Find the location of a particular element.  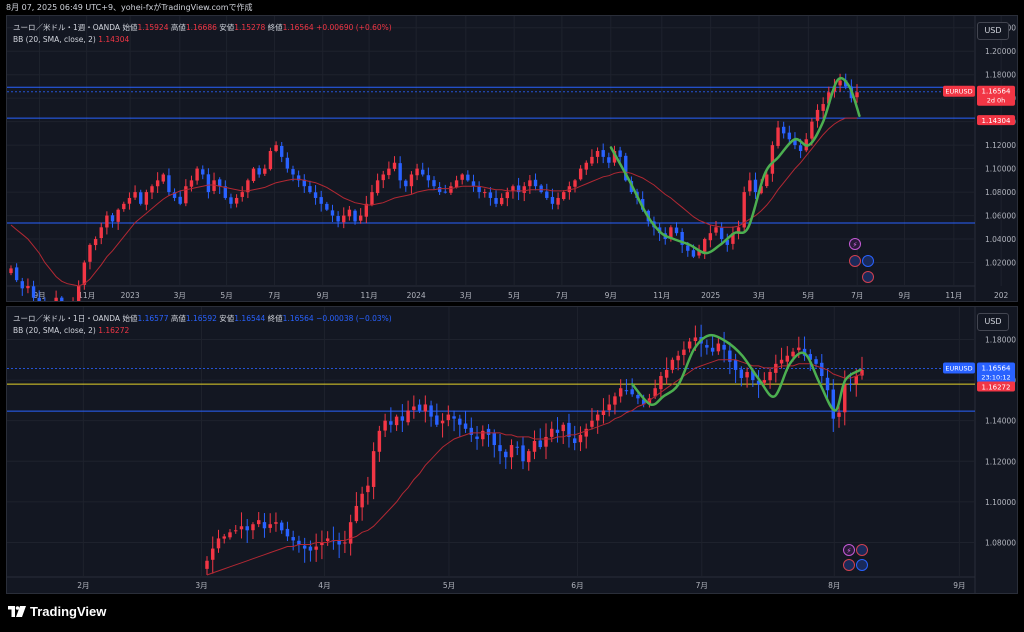

x-tick-label: 5月 is located at coordinates (226, 295).